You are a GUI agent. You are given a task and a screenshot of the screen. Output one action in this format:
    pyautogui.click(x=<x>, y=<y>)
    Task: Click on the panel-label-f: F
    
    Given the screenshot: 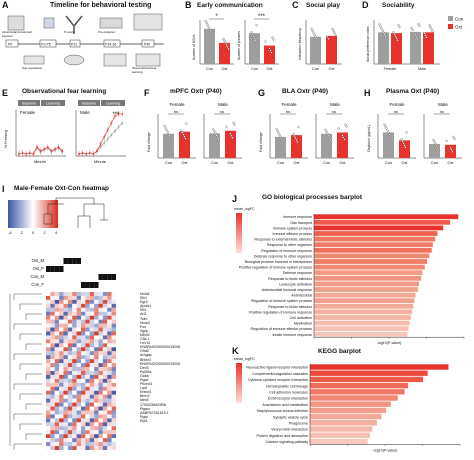 What is the action you would take?
    pyautogui.click(x=147, y=93)
    